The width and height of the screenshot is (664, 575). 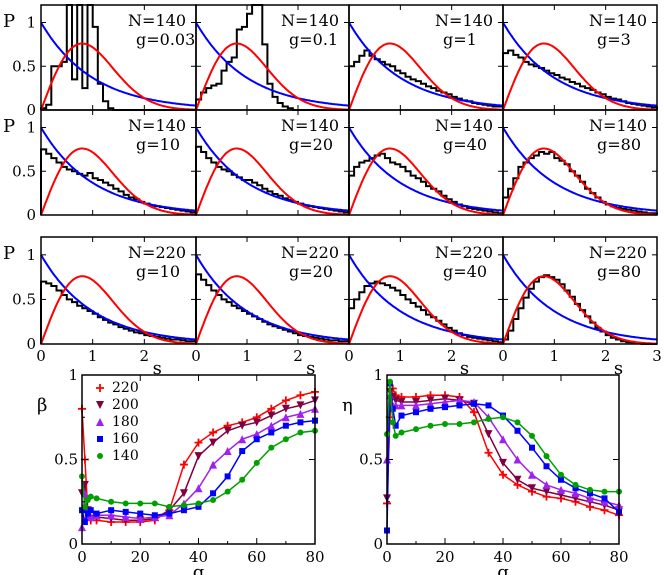 I want to click on beta-legend, so click(x=100, y=421).